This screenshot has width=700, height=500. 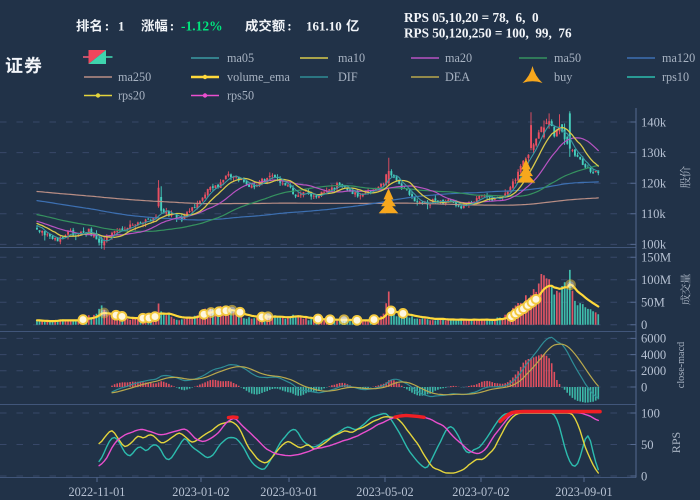 I want to click on svg-text: 100k, so click(x=654, y=245).